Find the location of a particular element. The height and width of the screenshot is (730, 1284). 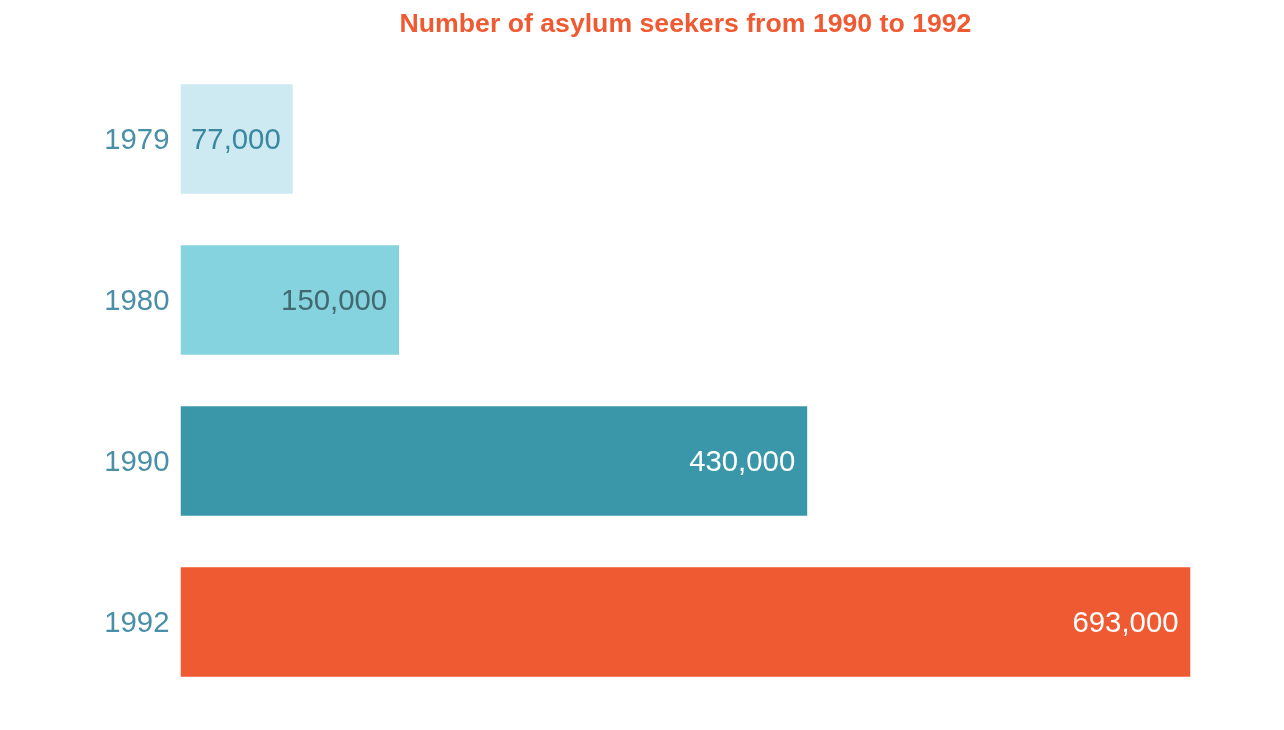

data-label: 77,000 is located at coordinates (236, 139).